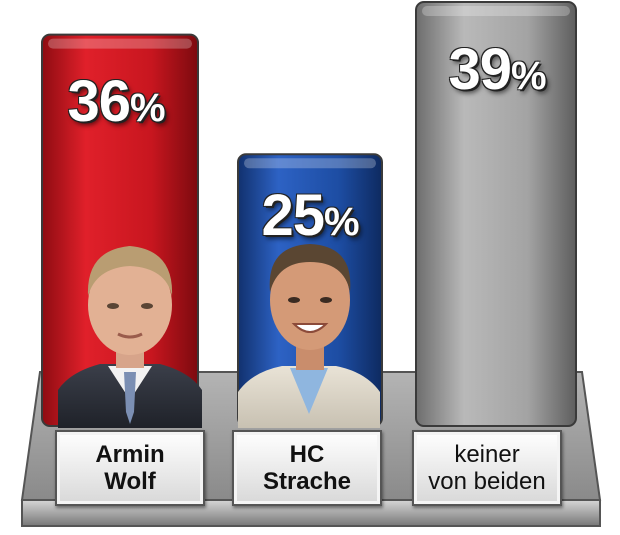 The image size is (620, 535). What do you see at coordinates (487, 468) in the screenshot?
I see `category-label-keiner-von-beiden: keiner von beiden` at bounding box center [487, 468].